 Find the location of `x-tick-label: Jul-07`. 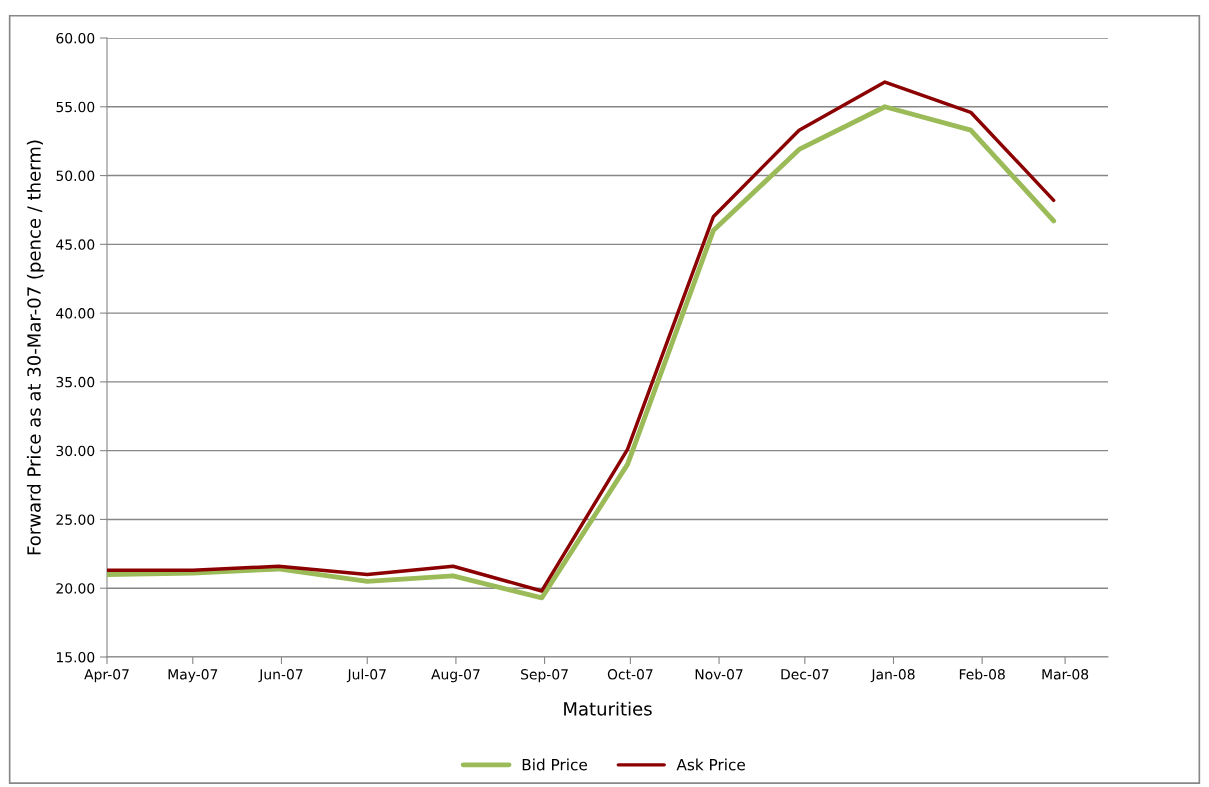

x-tick-label: Jul-07 is located at coordinates (366, 675).